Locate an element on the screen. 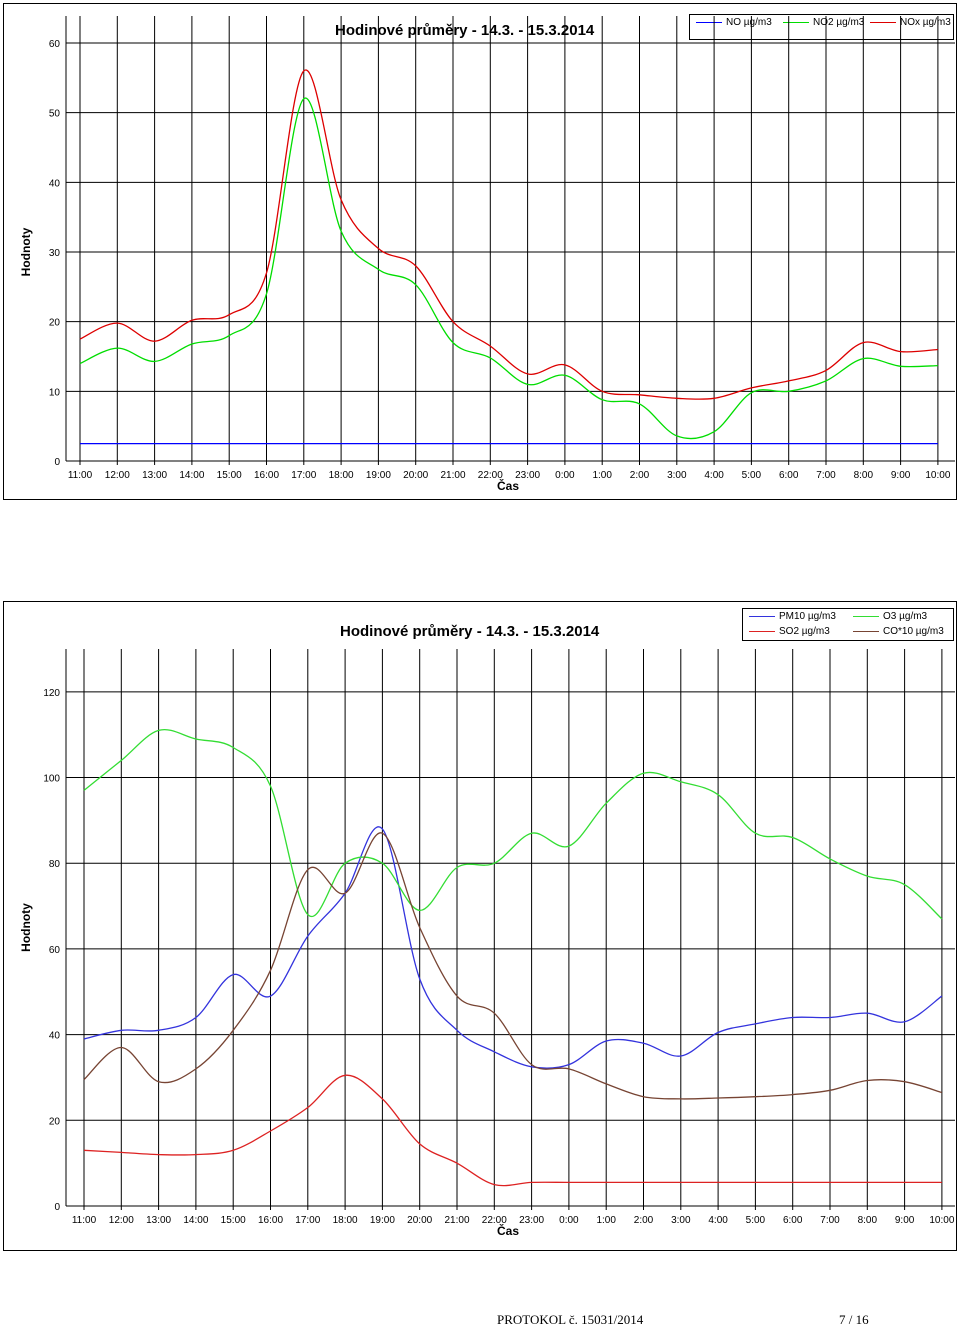 This screenshot has width=960, height=1332. y-tick-label: 30 is located at coordinates (55, 253).